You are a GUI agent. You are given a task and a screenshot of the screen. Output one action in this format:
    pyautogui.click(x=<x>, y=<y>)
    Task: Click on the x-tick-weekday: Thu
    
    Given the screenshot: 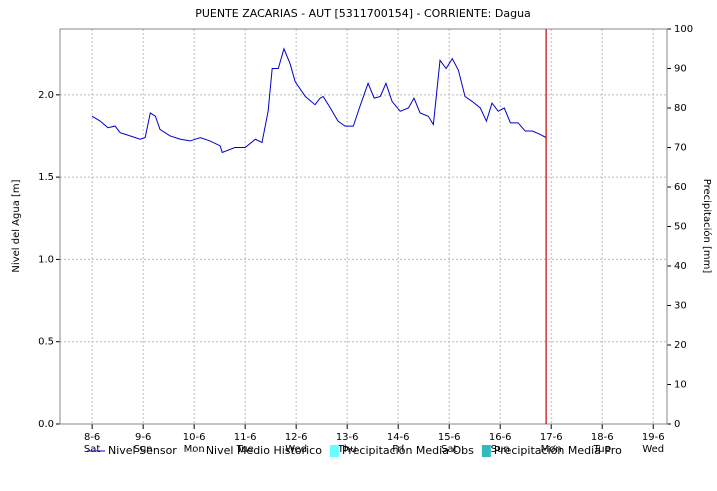 What is the action you would take?
    pyautogui.click(x=347, y=449)
    